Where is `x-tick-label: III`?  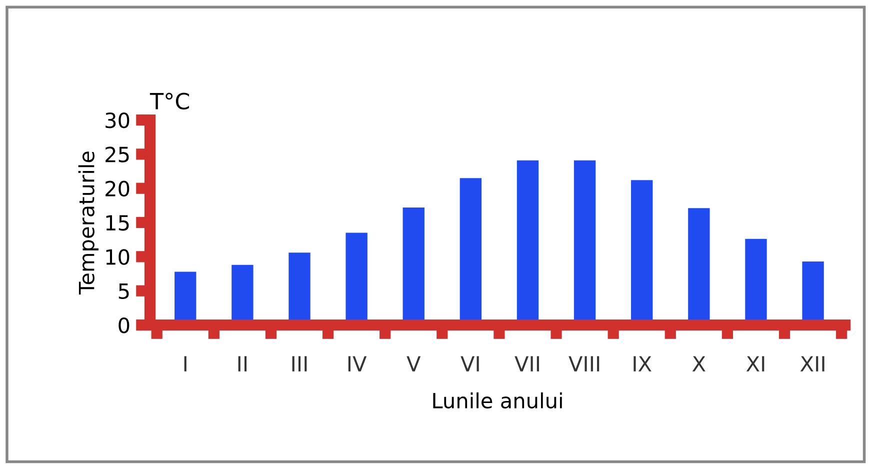 x-tick-label: III is located at coordinates (299, 364).